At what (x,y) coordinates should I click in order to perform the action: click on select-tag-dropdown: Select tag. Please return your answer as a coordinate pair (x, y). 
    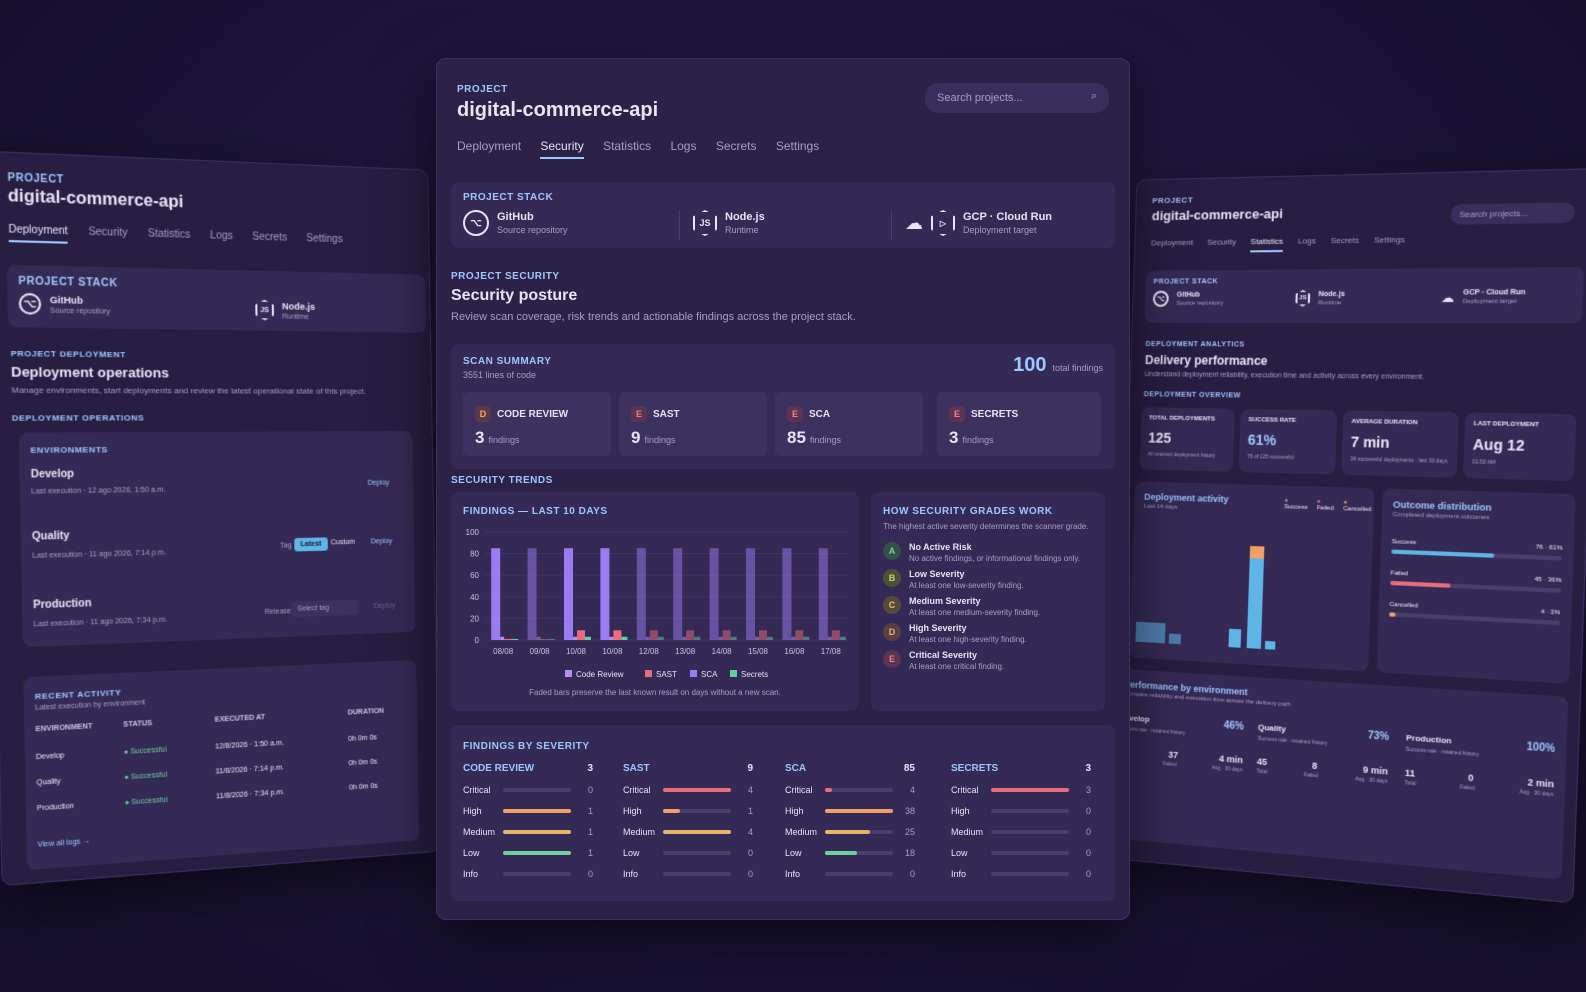
    Looking at the image, I should click on (324, 609).